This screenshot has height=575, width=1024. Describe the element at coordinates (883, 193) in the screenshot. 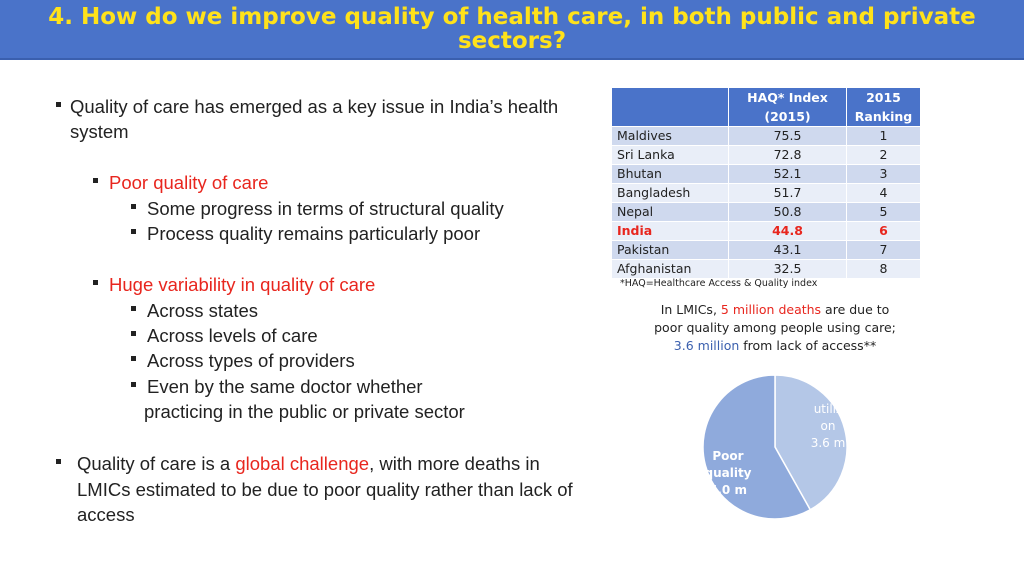

I see `rank-cell: 4` at that location.